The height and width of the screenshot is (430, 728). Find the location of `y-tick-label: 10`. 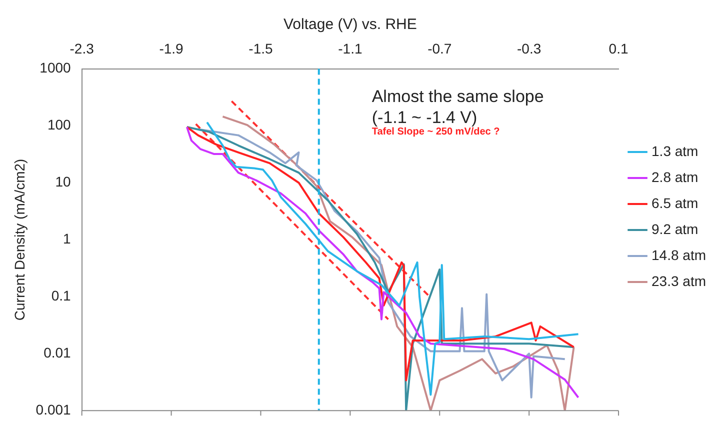

y-tick-label: 10 is located at coordinates (63, 182).